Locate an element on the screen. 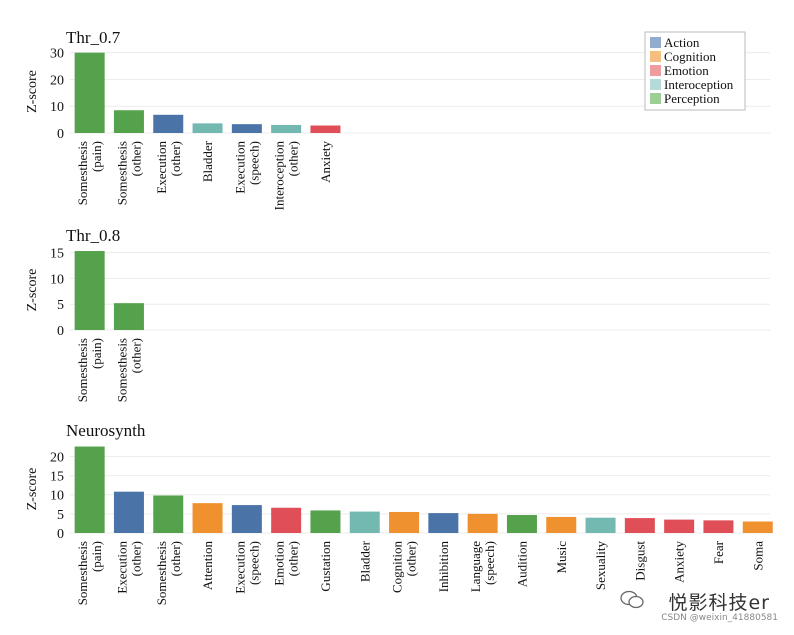 The height and width of the screenshot is (635, 794). chart-title: Neurosynth is located at coordinates (106, 430).